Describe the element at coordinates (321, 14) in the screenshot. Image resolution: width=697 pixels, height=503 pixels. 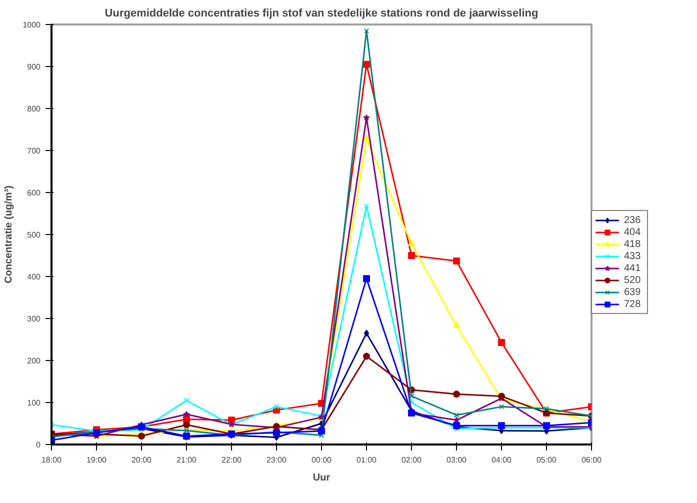
I see `chart-title: Uurgemiddelde concentraties fijn stof van stedelijke stations rond de jaarwisseling` at that location.